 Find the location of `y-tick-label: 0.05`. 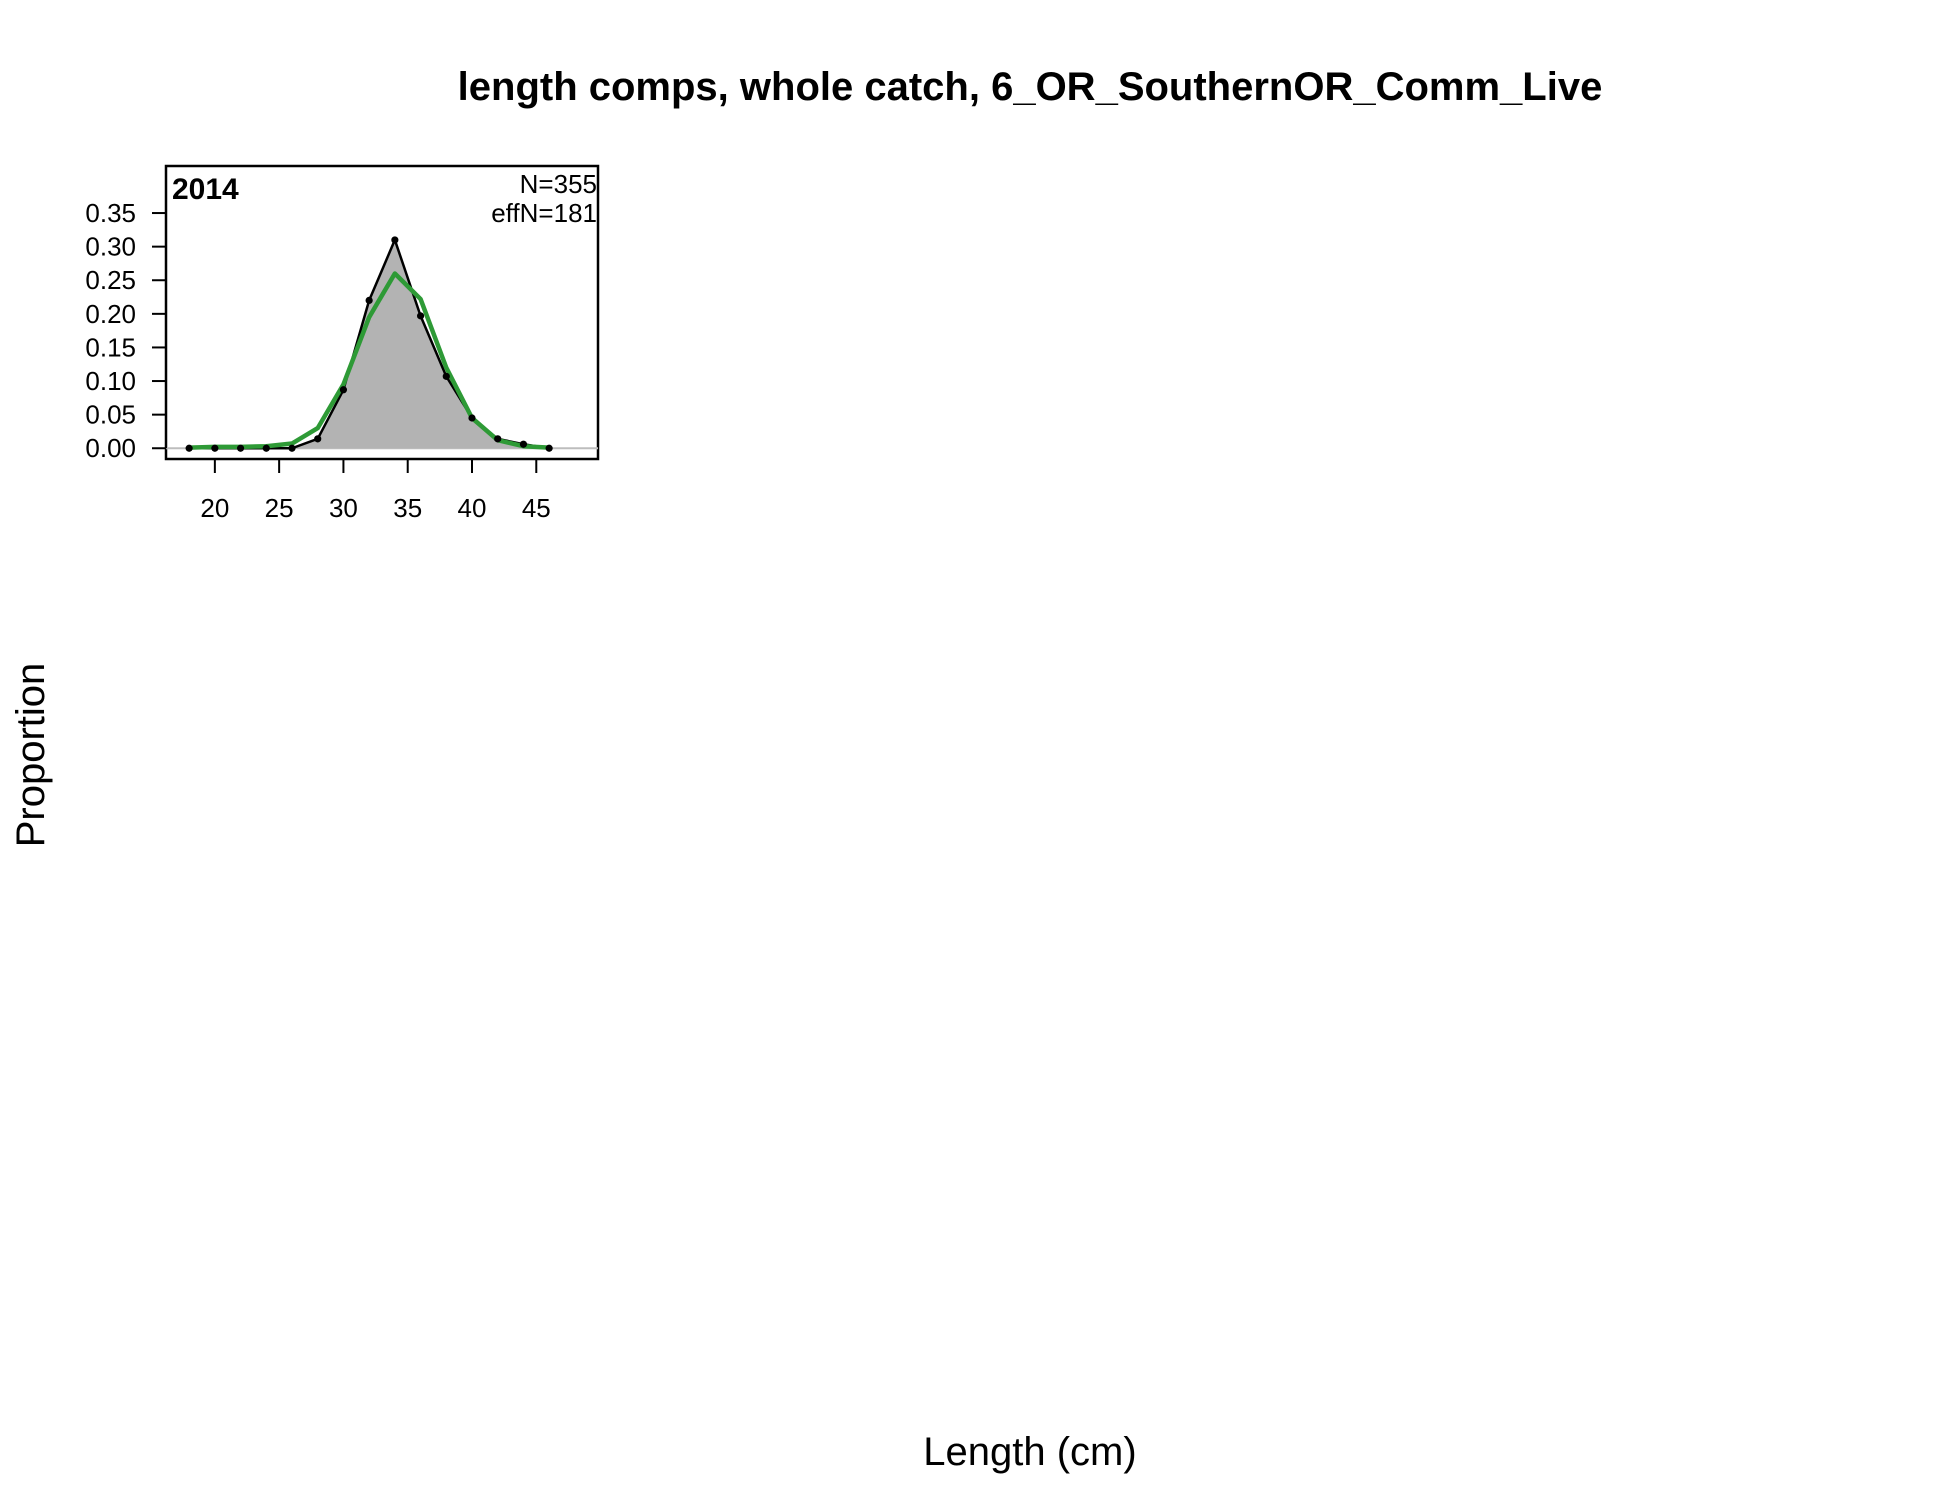

y-tick-label: 0.05 is located at coordinates (110, 415).